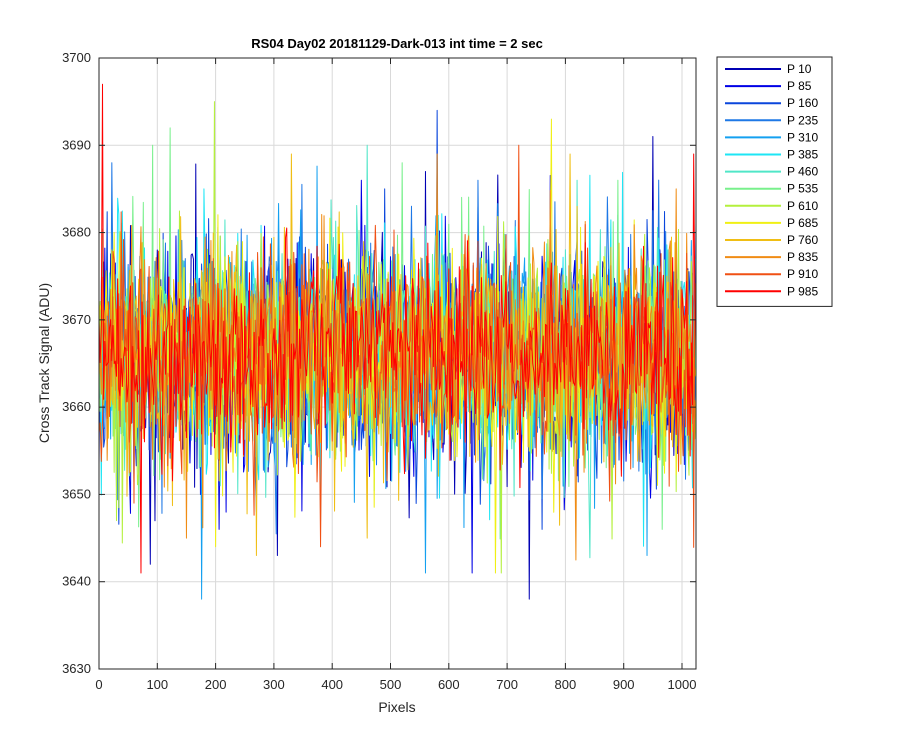  Describe the element at coordinates (802, 137) in the screenshot. I see `legend-entry-label: P 310` at that location.